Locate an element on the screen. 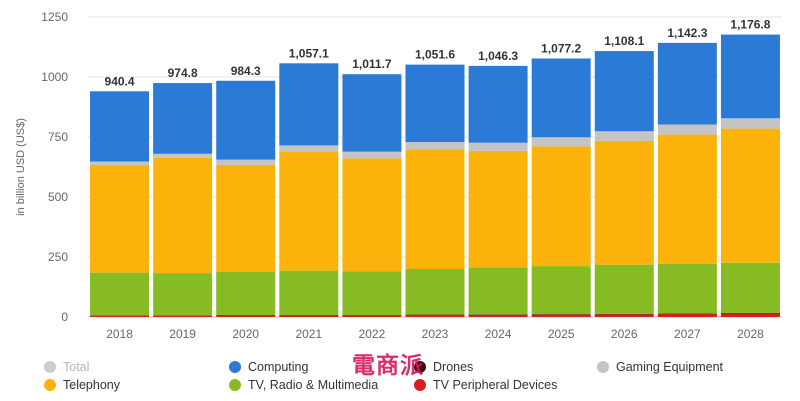 The image size is (800, 401). total-data-label: 974.8 is located at coordinates (183, 73).